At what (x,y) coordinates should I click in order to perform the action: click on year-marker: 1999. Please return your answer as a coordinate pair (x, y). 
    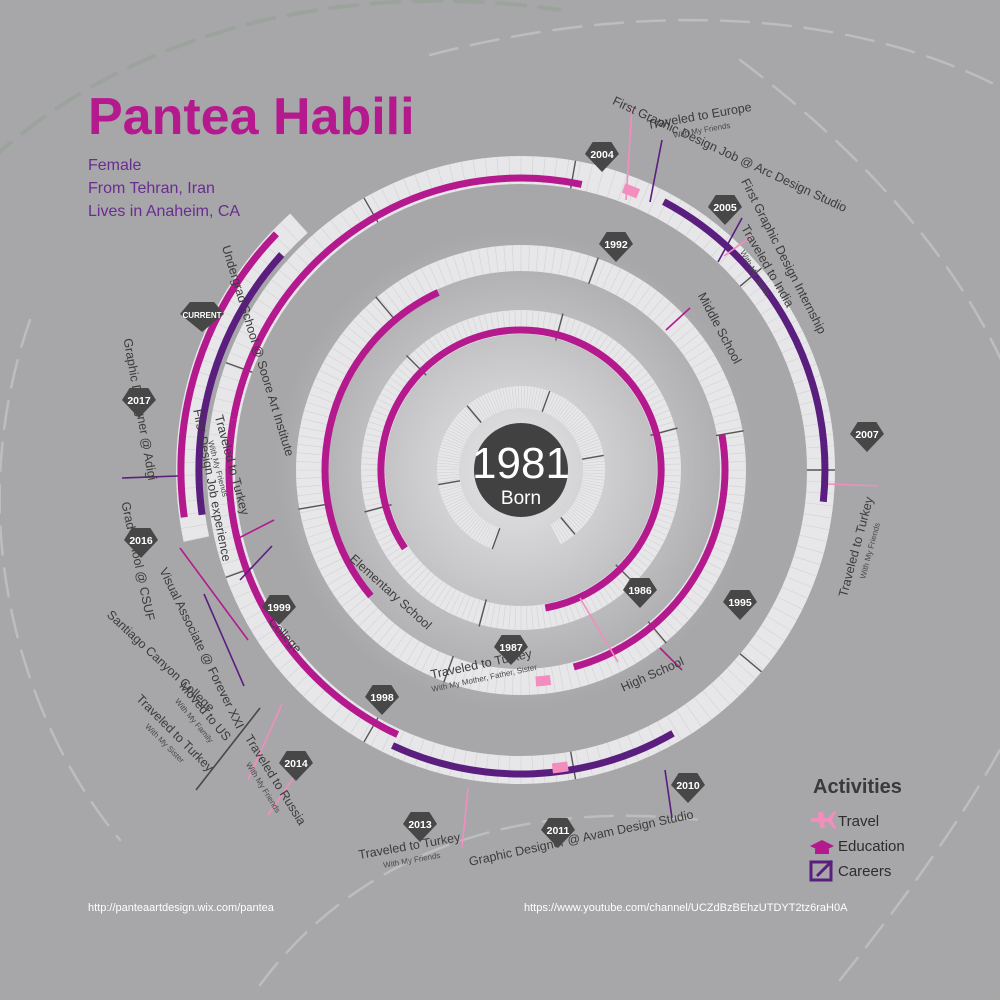
    Looking at the image, I should click on (279, 610).